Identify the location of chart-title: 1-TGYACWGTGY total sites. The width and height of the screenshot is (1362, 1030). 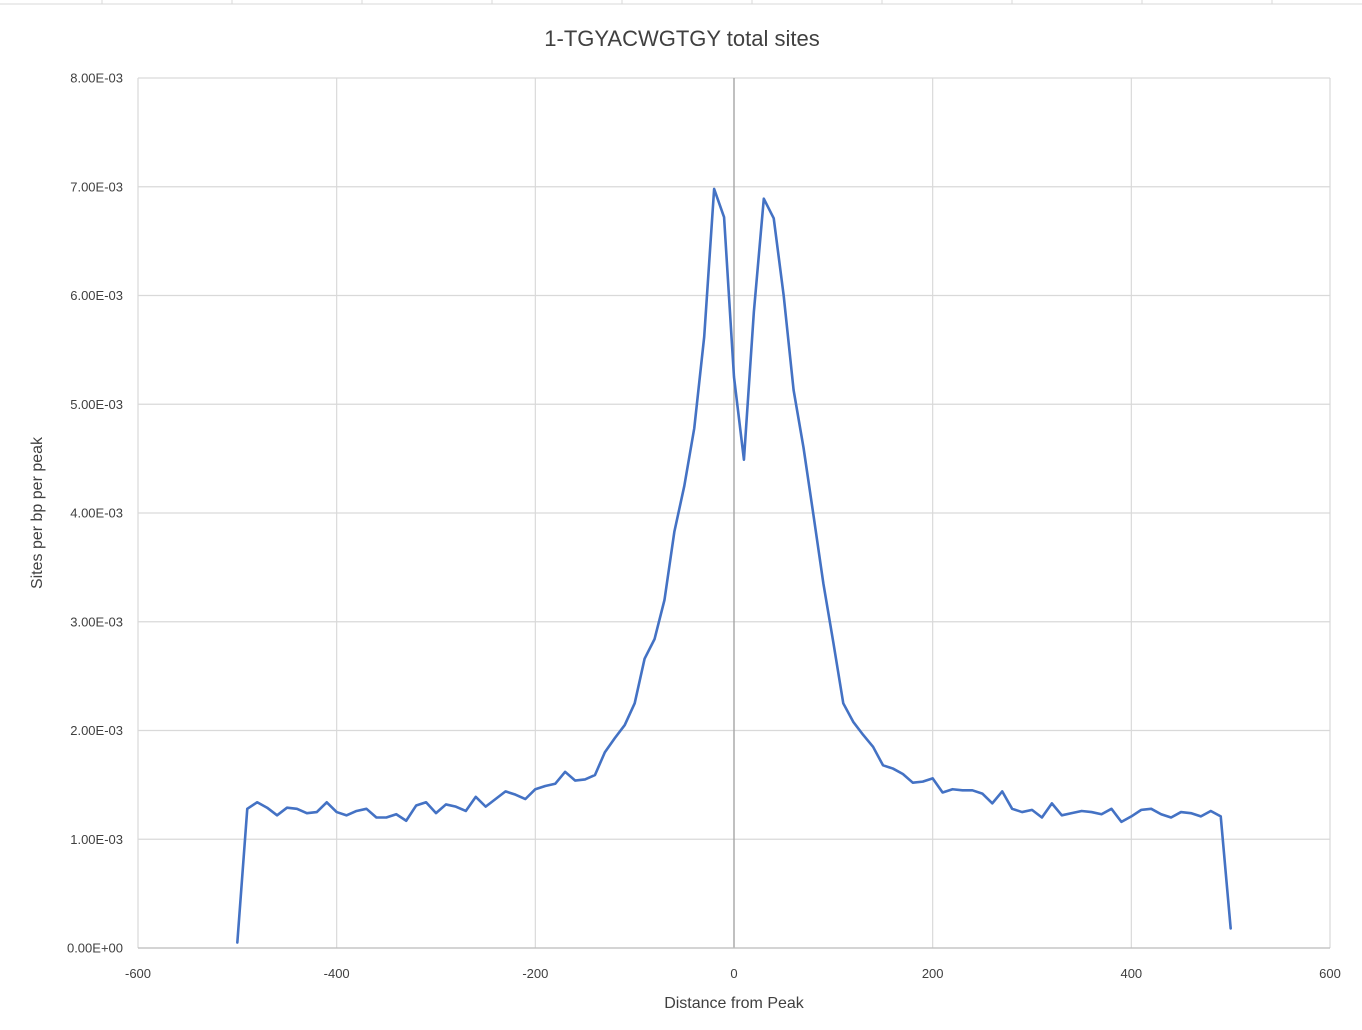
(681, 38).